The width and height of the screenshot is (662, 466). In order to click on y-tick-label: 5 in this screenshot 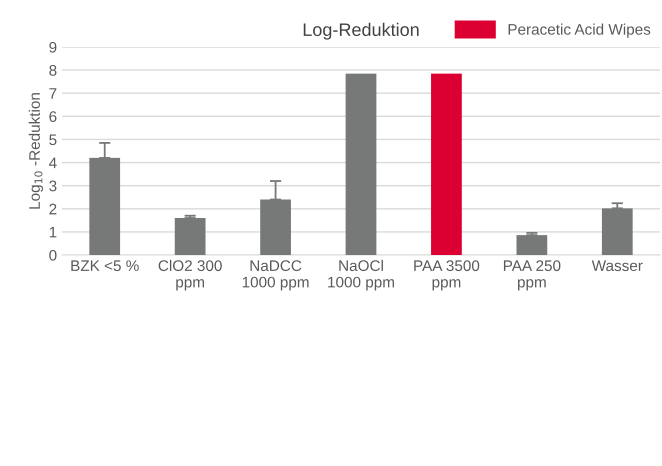, I will do `click(52, 140)`.